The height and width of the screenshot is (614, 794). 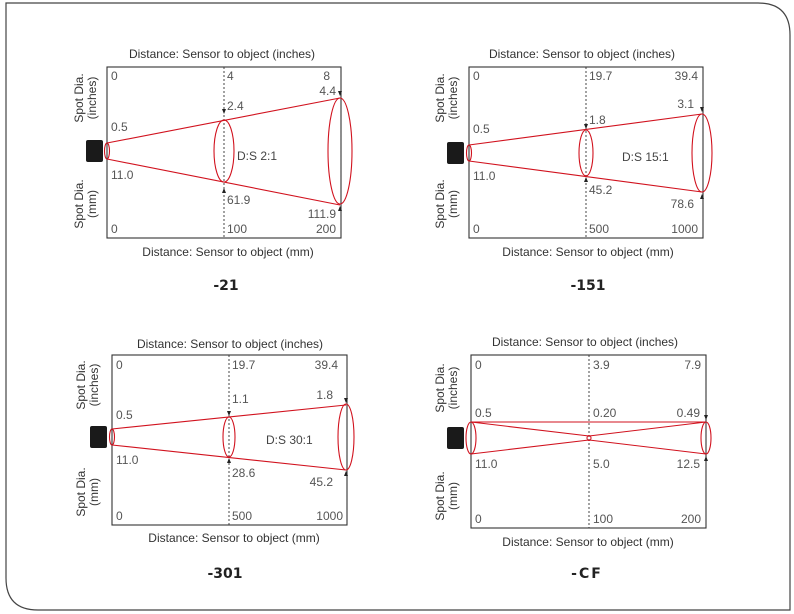 What do you see at coordinates (257, 156) in the screenshot?
I see `ds-ratio-label: D:S 2:1` at bounding box center [257, 156].